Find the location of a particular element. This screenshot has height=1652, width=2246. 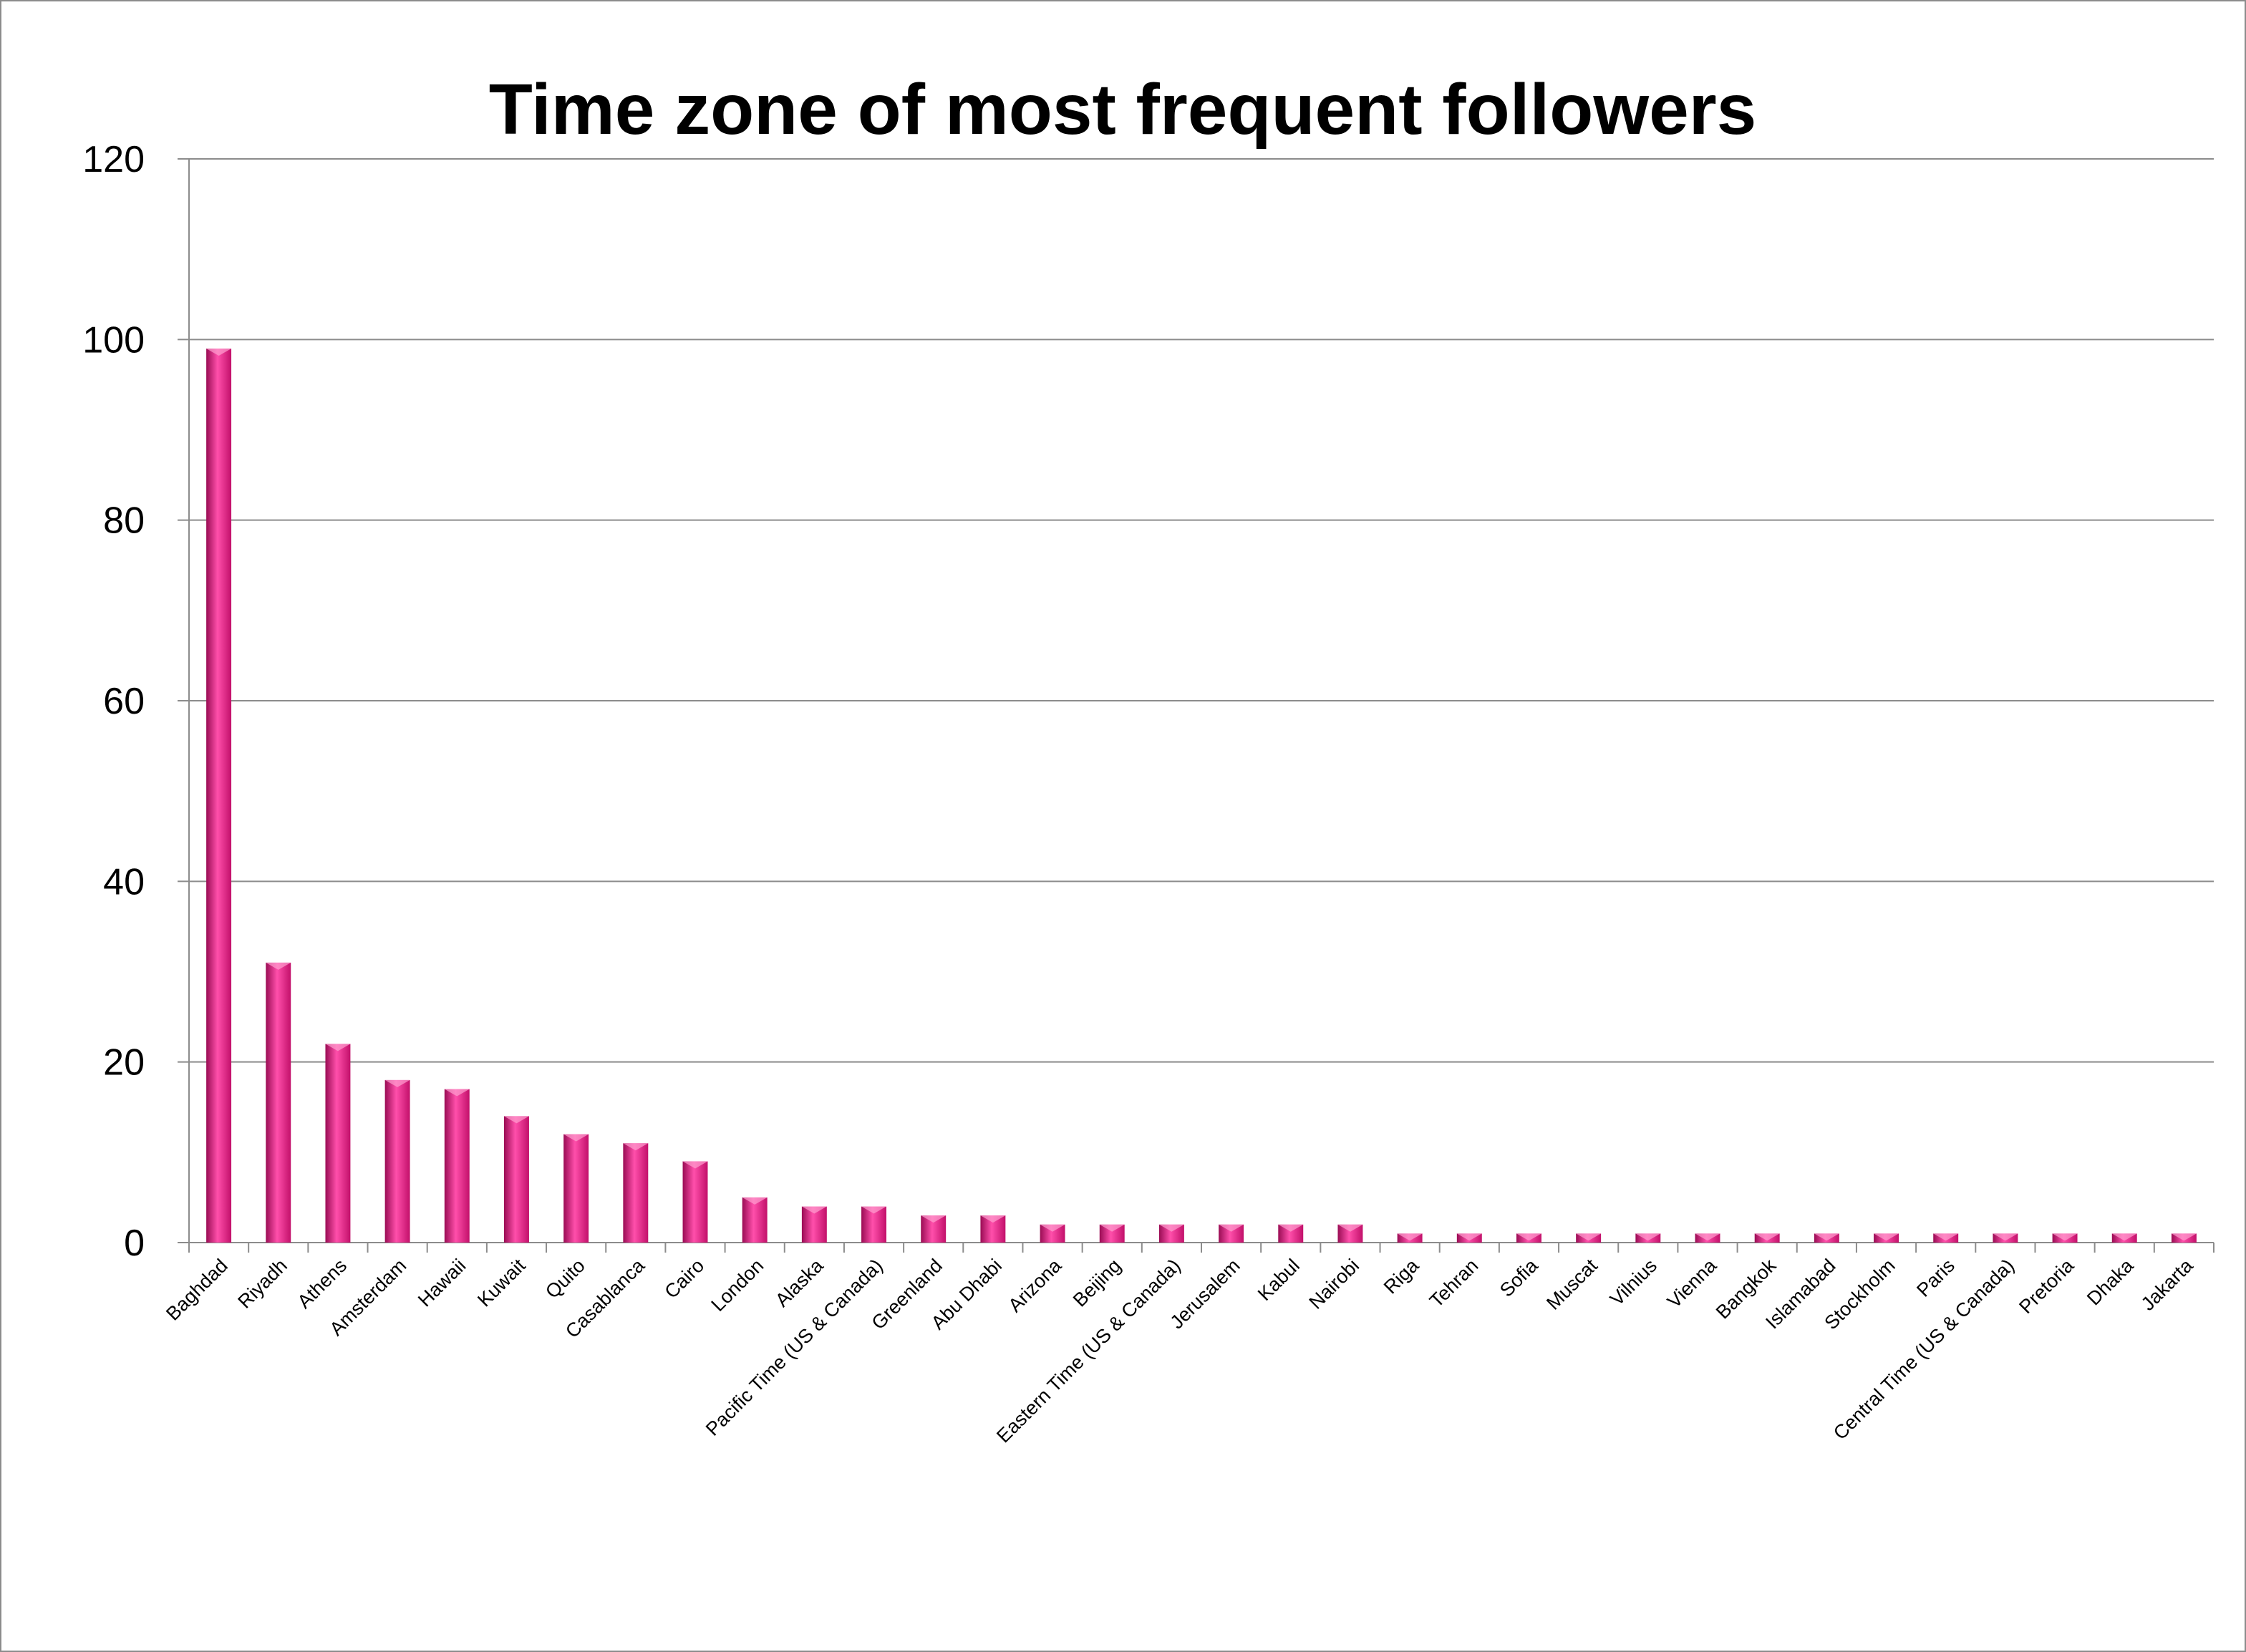

x-tick-label: Muscat is located at coordinates (1572, 1284).